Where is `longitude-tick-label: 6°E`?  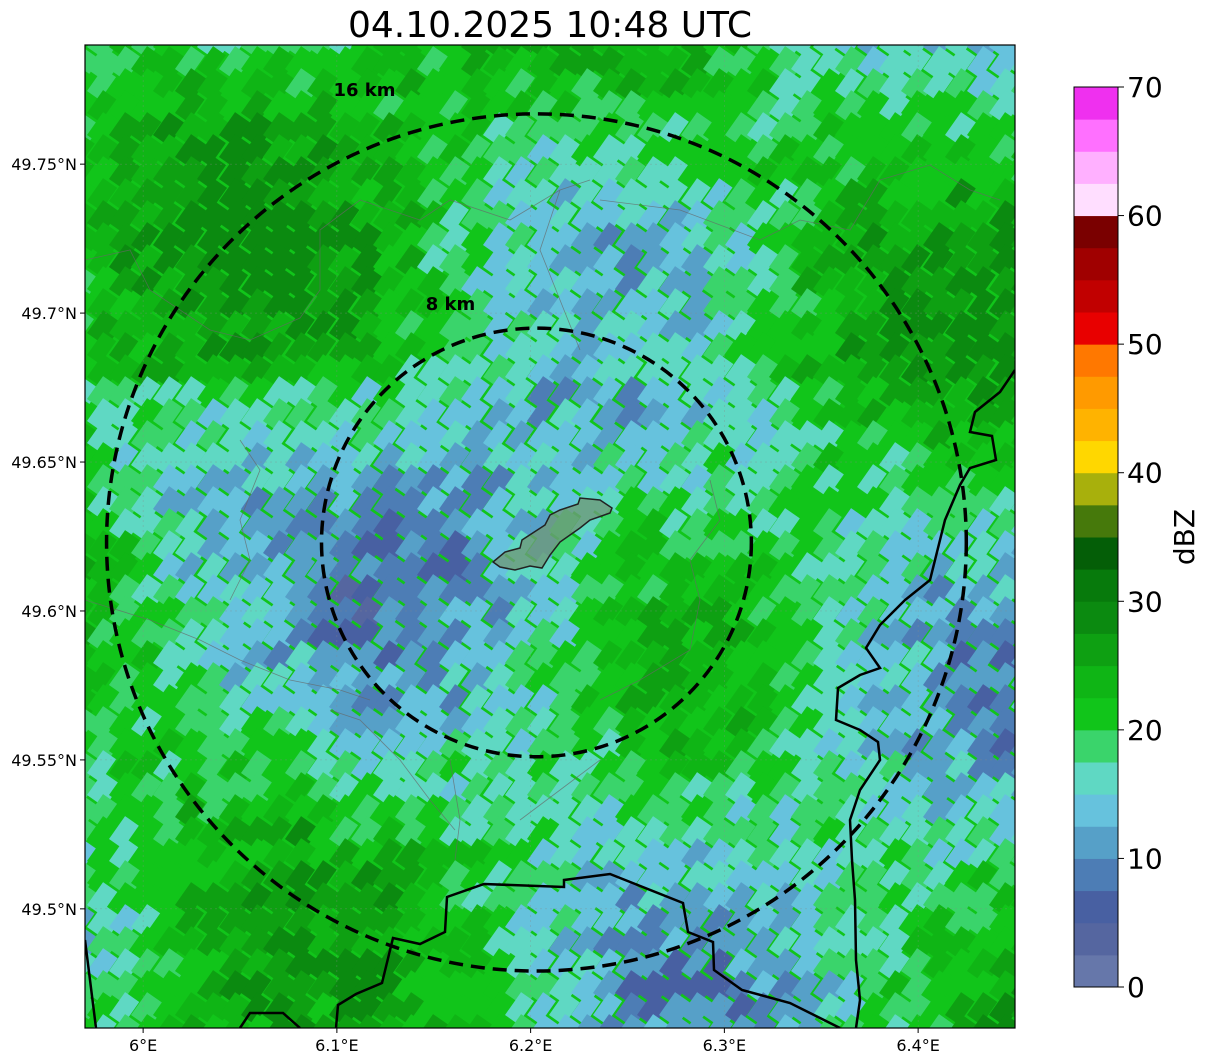
longitude-tick-label: 6°E is located at coordinates (143, 1045).